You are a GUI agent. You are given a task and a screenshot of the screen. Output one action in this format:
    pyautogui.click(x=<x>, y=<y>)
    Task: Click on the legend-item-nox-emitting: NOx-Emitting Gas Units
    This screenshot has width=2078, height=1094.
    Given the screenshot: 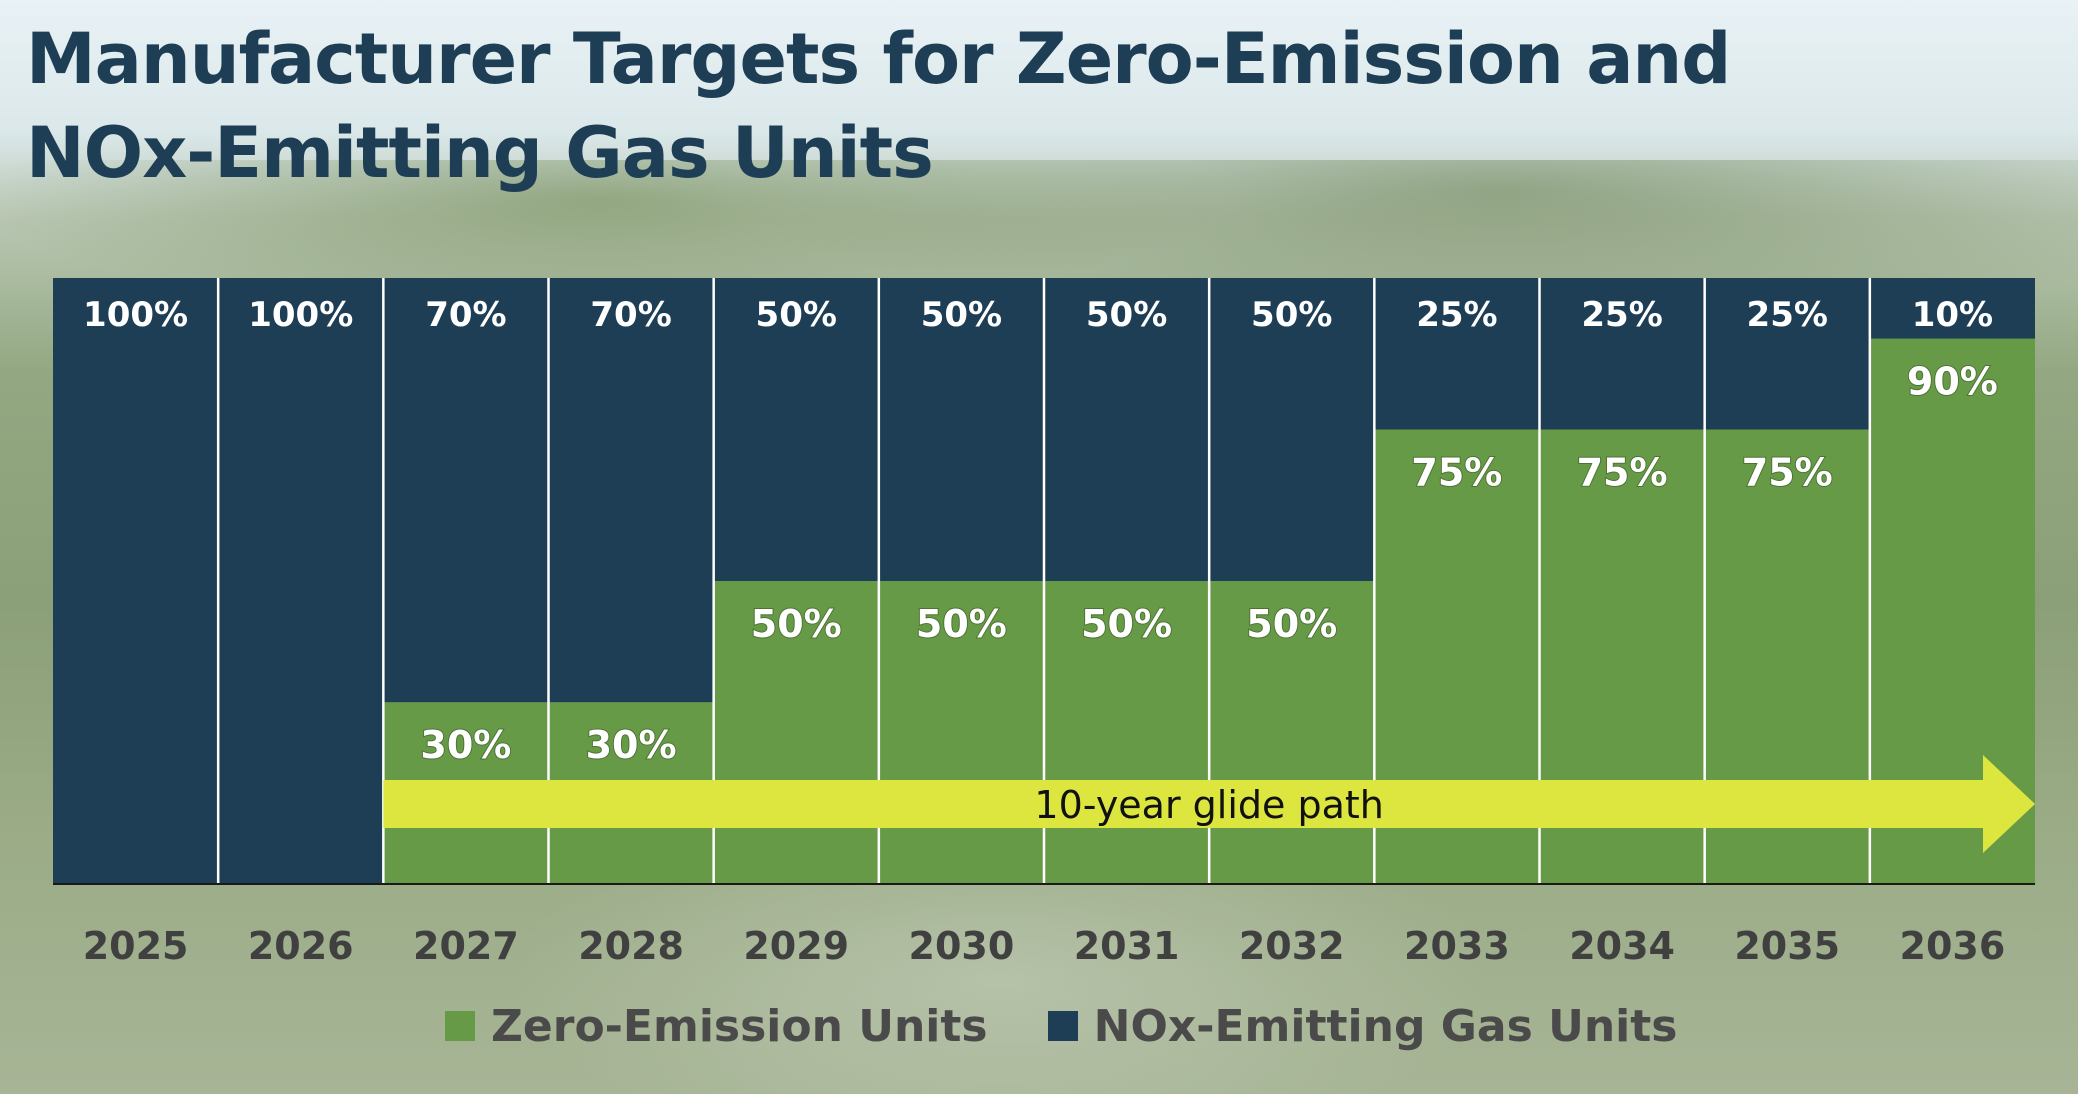 What is the action you would take?
    pyautogui.click(x=1362, y=1026)
    